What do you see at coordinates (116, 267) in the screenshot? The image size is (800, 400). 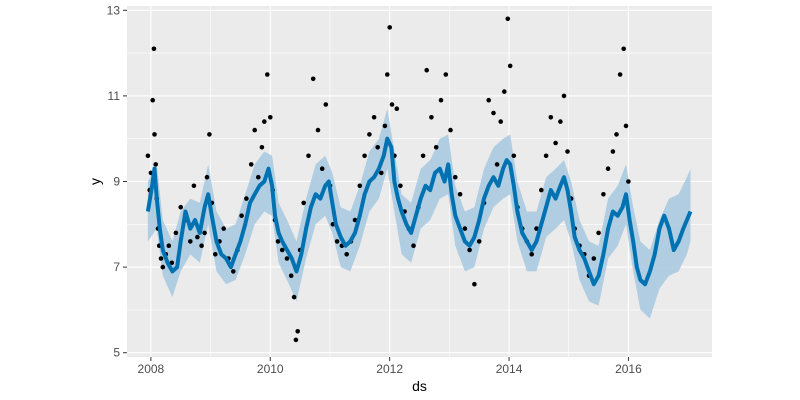 I see `y-tick-label: 7` at bounding box center [116, 267].